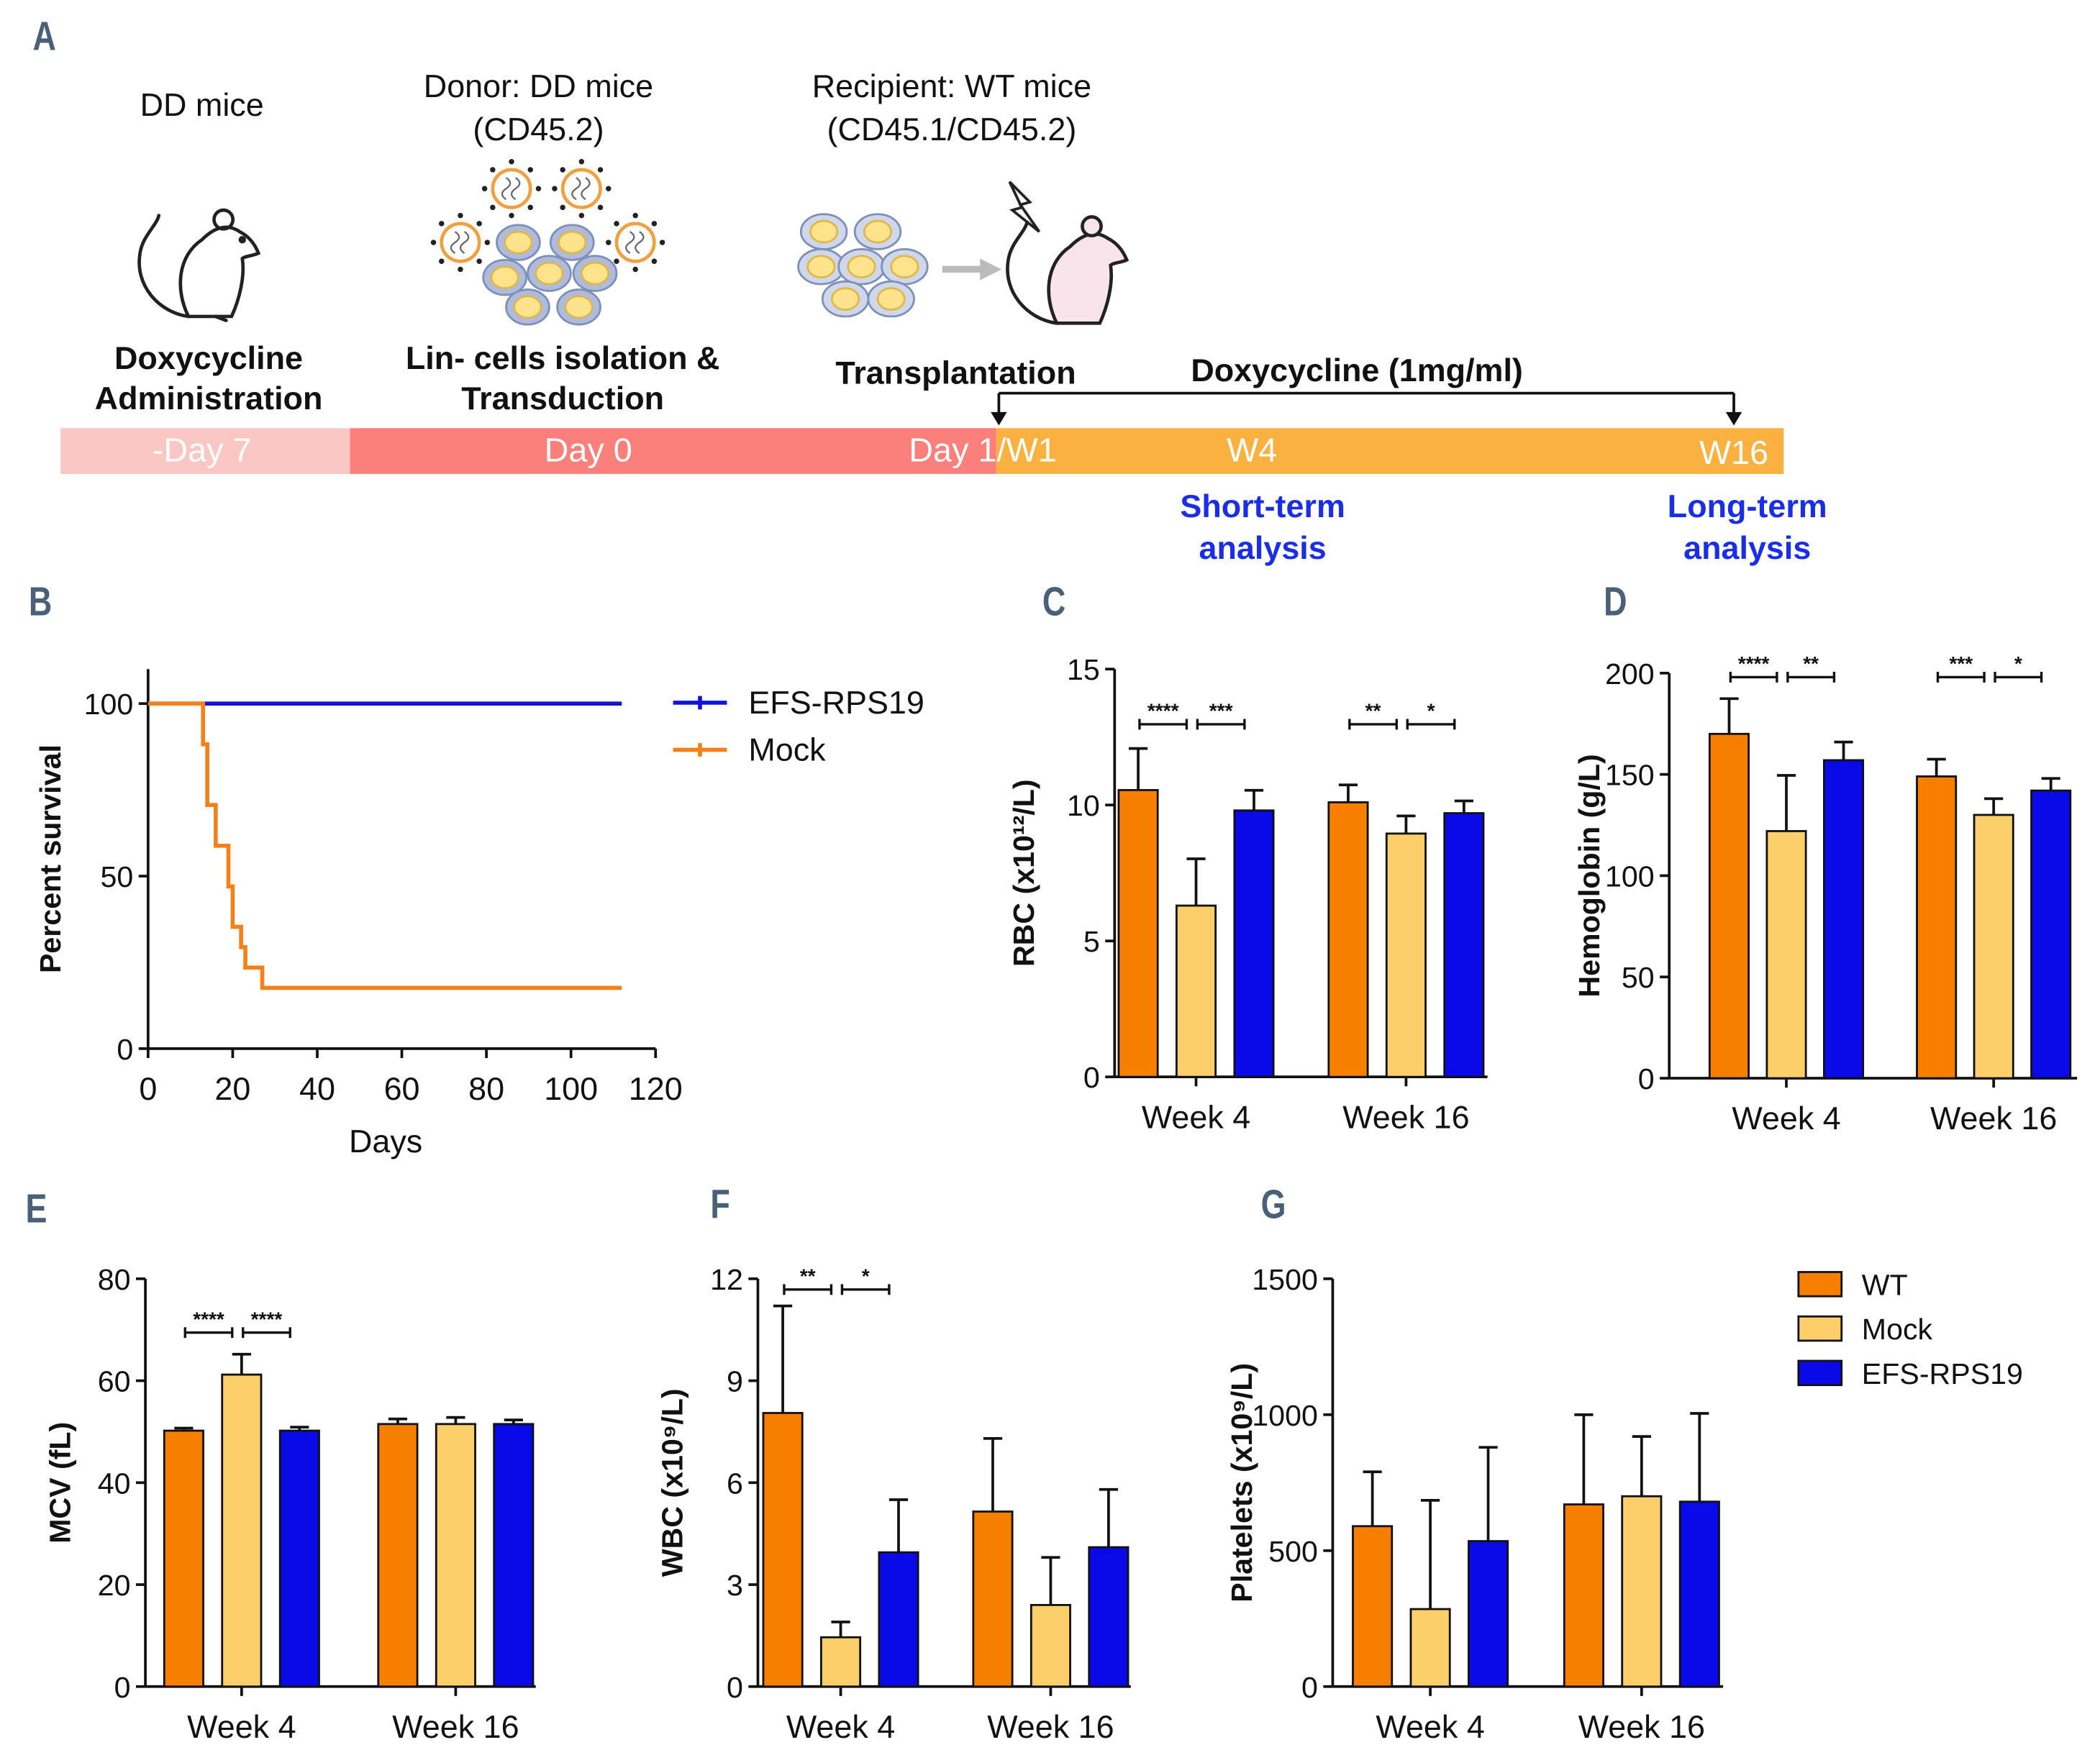 This screenshot has height=1750, width=2100. Describe the element at coordinates (1067, 270) in the screenshot. I see `mouse-icon` at that location.